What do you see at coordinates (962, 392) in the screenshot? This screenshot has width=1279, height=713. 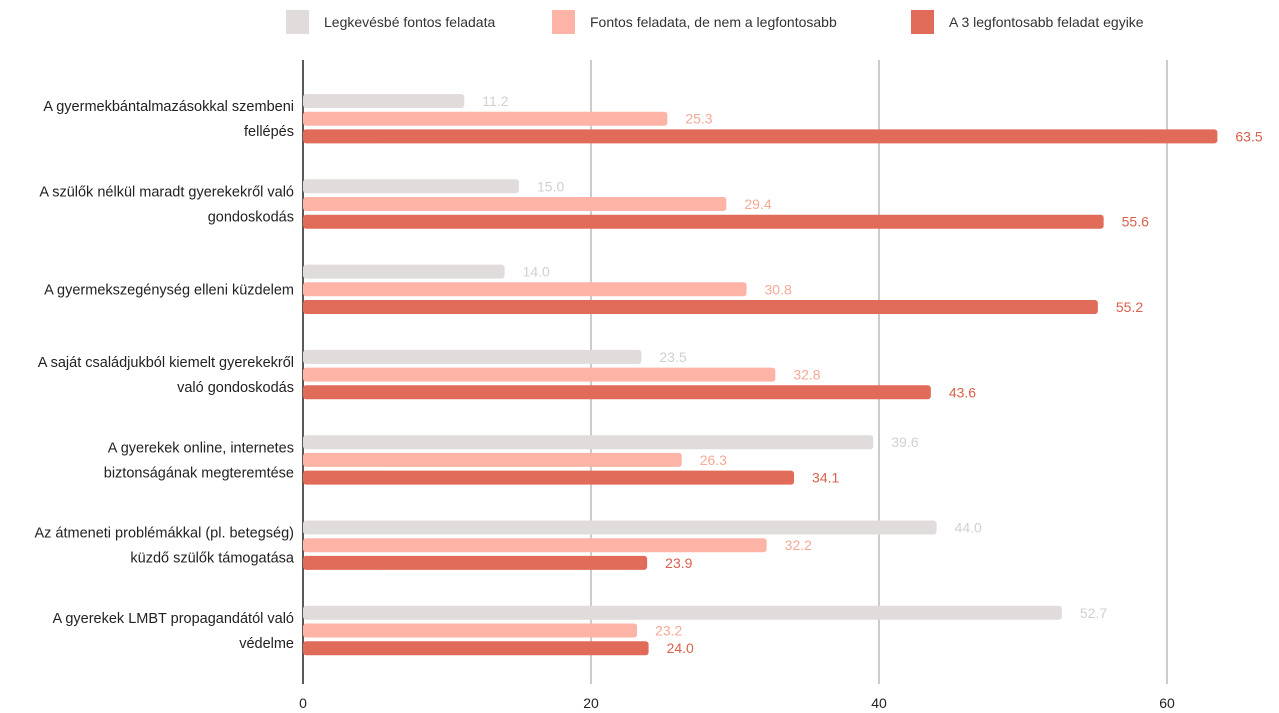 I see `data-label: 43.6` at bounding box center [962, 392].